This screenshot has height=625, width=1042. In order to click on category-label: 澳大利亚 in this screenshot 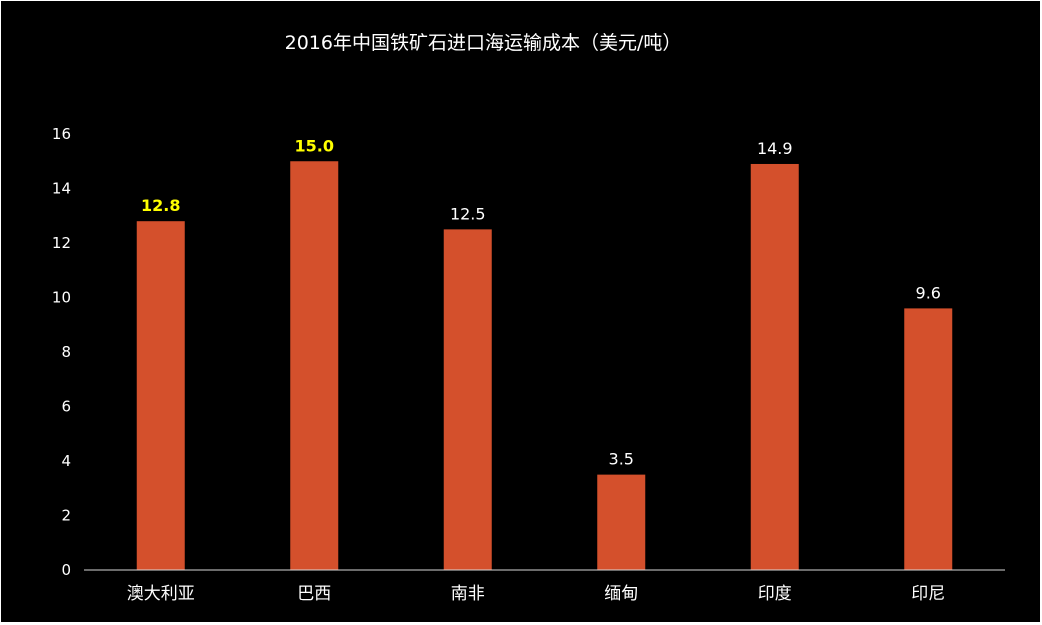, I will do `click(161, 594)`.